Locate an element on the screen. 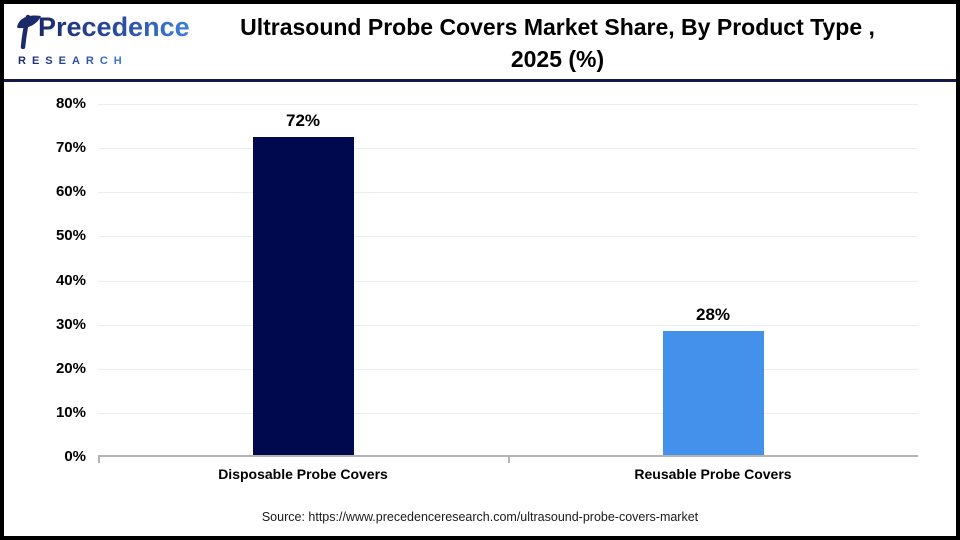  y-tick-label-40: 40% is located at coordinates (70, 280).